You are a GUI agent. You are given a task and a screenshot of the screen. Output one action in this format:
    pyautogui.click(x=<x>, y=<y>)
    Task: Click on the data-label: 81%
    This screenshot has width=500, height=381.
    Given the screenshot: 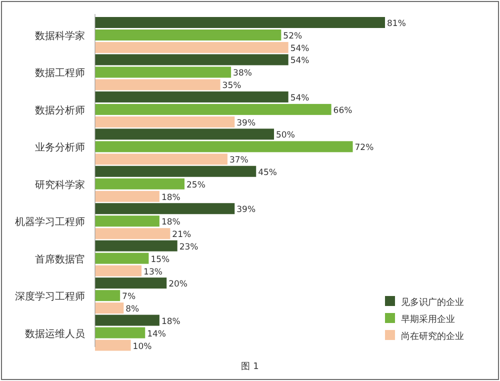 What is the action you would take?
    pyautogui.click(x=396, y=24)
    